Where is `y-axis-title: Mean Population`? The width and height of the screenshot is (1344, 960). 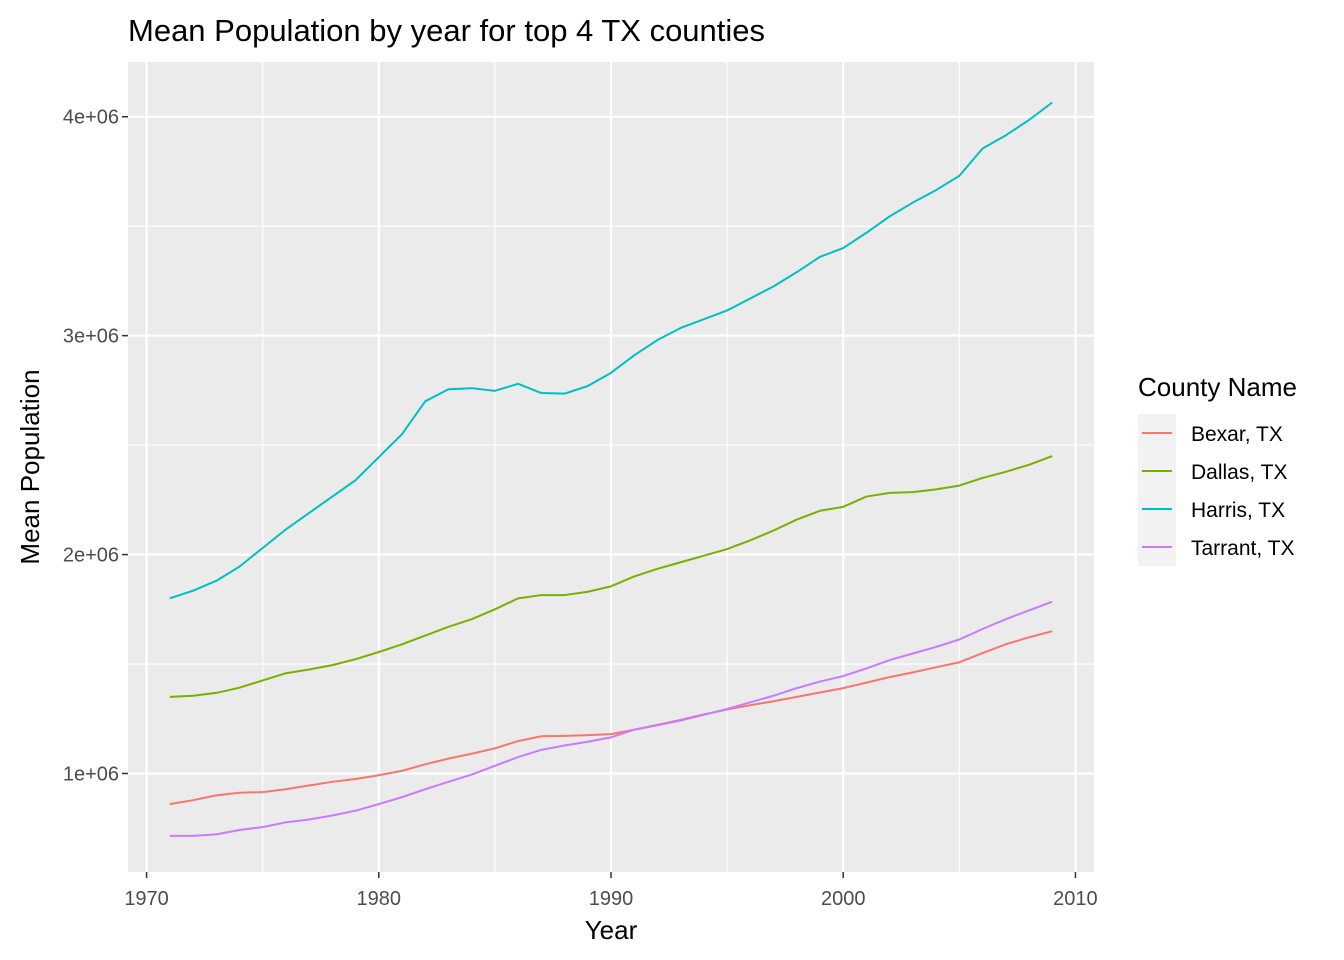 y-axis-title: Mean Population is located at coordinates (30, 466).